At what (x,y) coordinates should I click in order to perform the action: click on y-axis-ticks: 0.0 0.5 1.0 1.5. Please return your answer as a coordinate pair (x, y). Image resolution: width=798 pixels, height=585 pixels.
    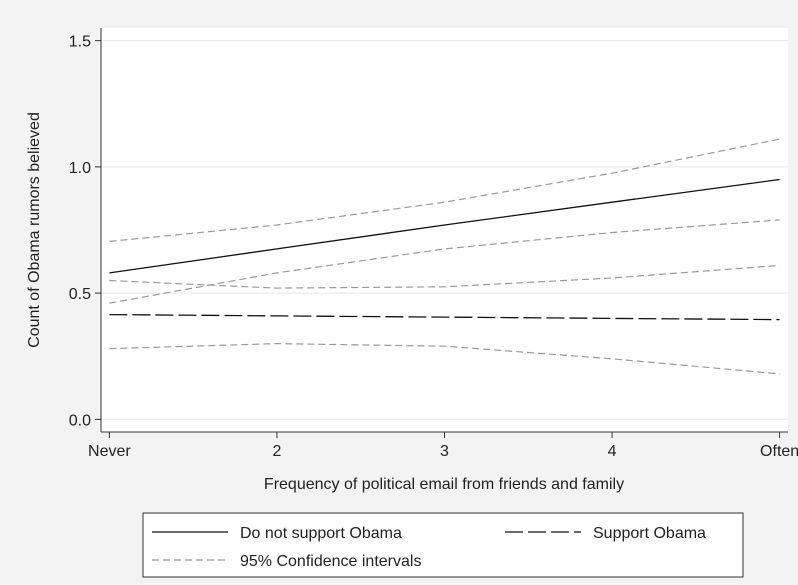
    Looking at the image, I should click on (85, 231).